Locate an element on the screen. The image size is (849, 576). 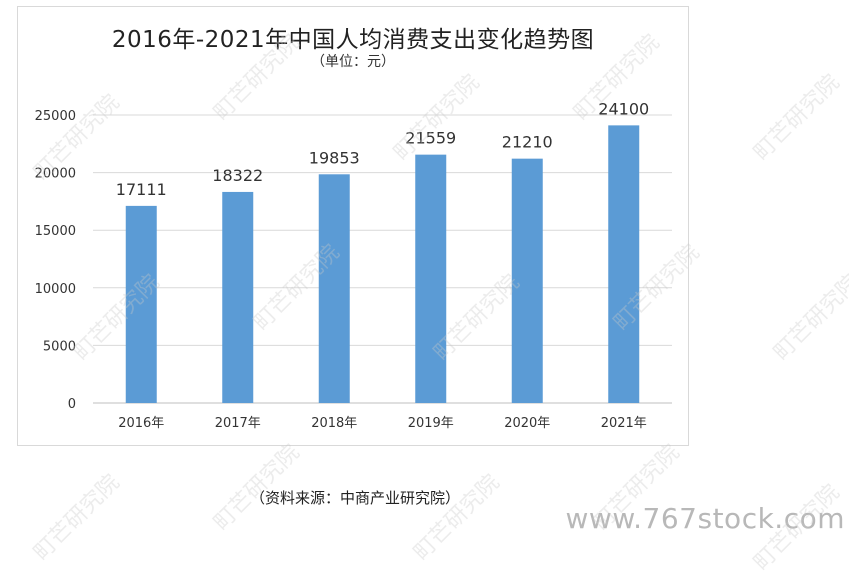
site-watermark: www.767stock.com is located at coordinates (705, 518).